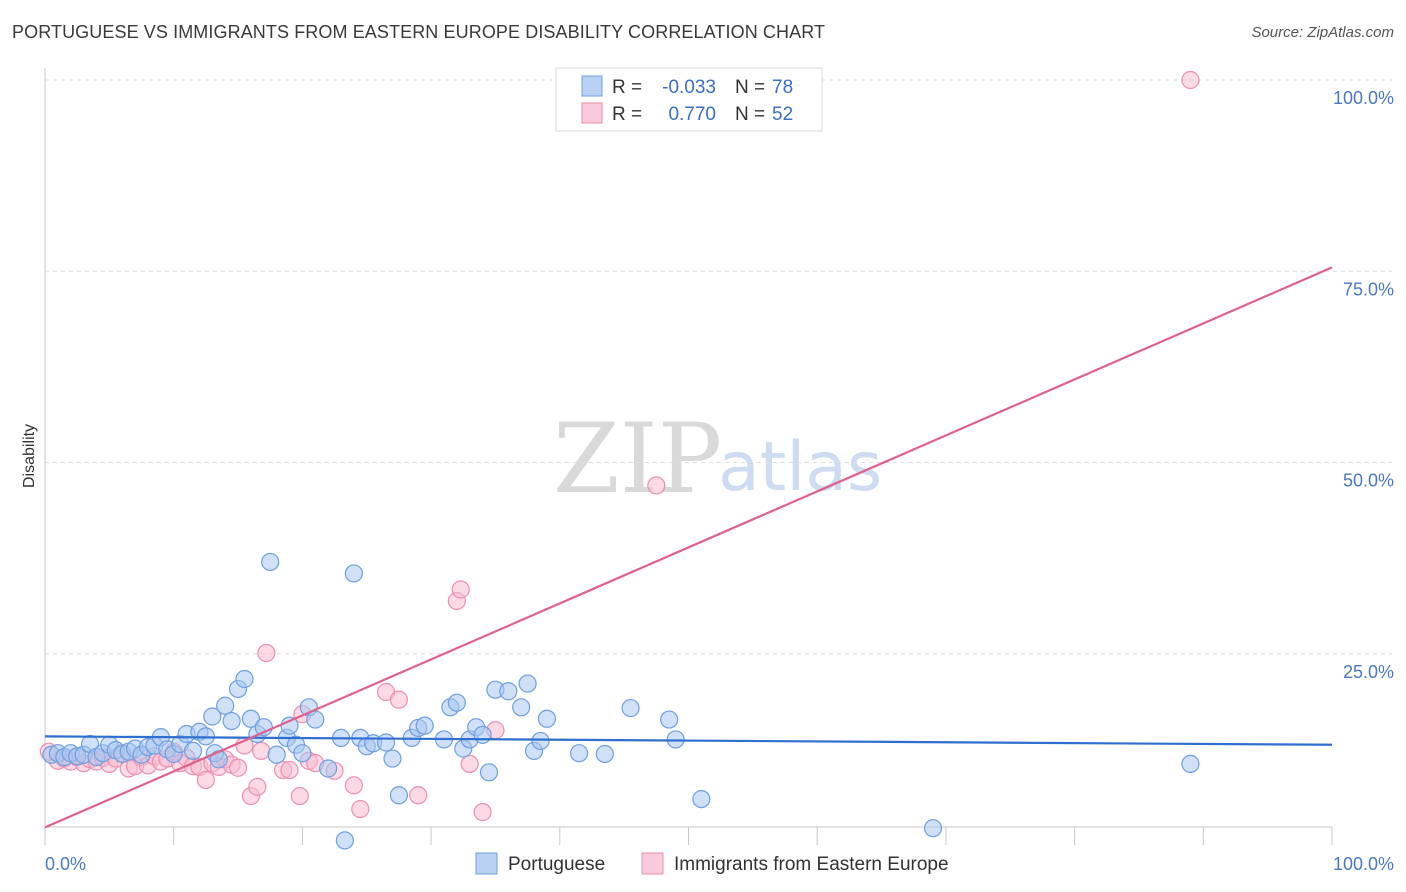  What do you see at coordinates (556, 864) in the screenshot?
I see `bottom-legend-label-portuguese: Portuguese` at bounding box center [556, 864].